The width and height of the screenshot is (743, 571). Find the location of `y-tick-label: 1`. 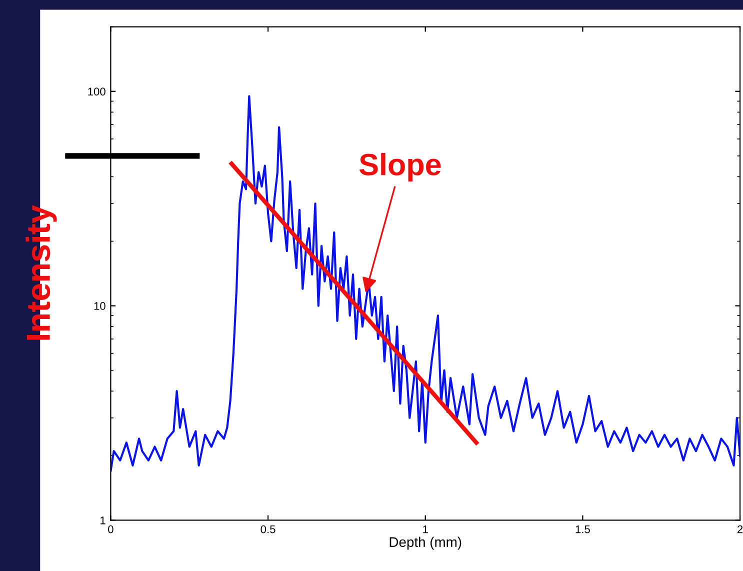

y-tick-label: 1 is located at coordinates (103, 520).